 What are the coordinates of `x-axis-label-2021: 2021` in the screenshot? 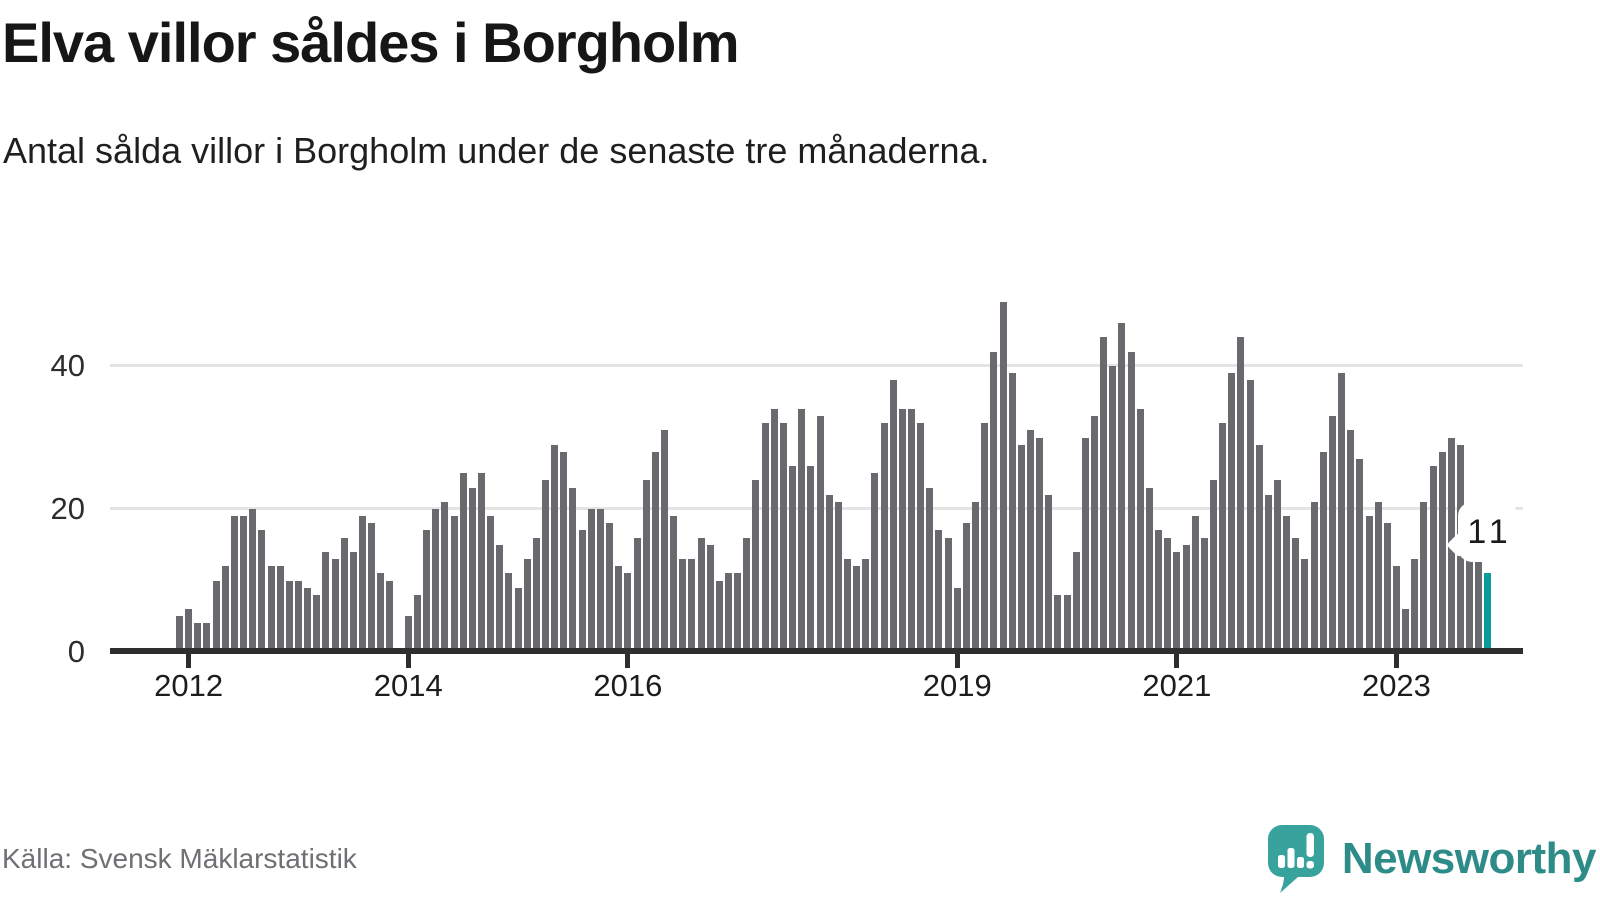 It's located at (1177, 685).